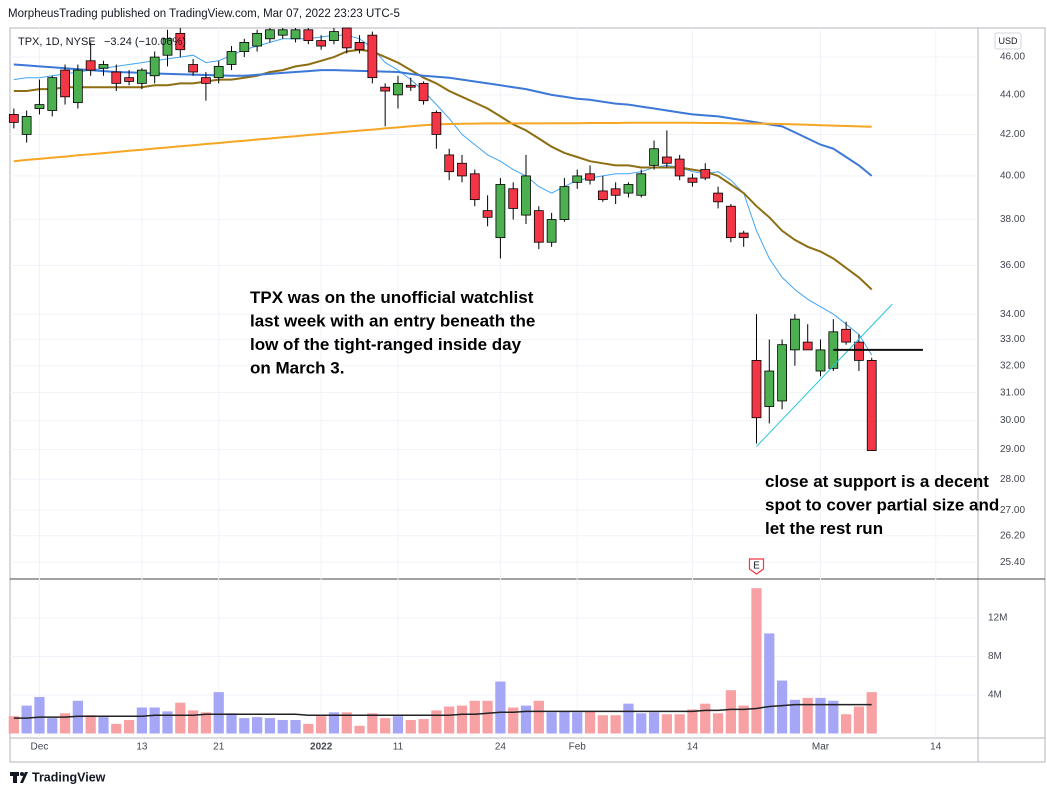 The height and width of the screenshot is (796, 1047). I want to click on earnings-marker, so click(756, 566).